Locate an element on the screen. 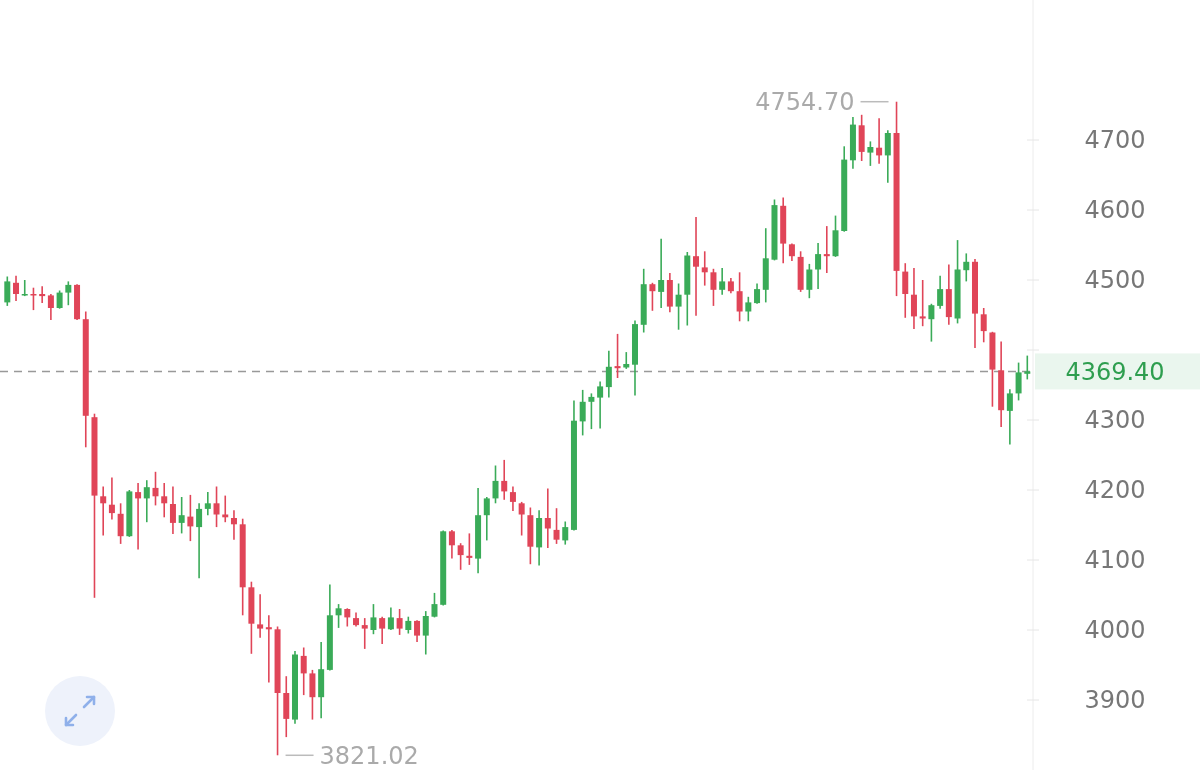 The image size is (1200, 770). annotation: 3821.02 is located at coordinates (369, 755).